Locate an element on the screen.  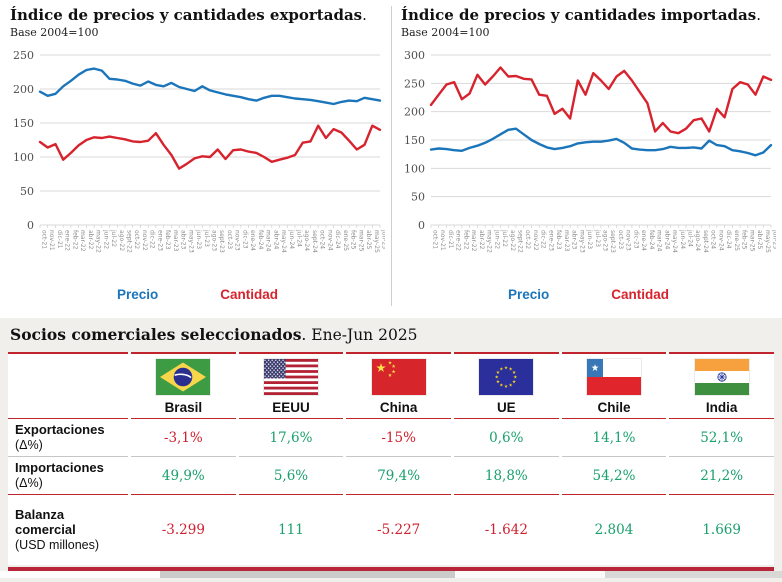
importaciones-brasil: 49,9% is located at coordinates (183, 475).